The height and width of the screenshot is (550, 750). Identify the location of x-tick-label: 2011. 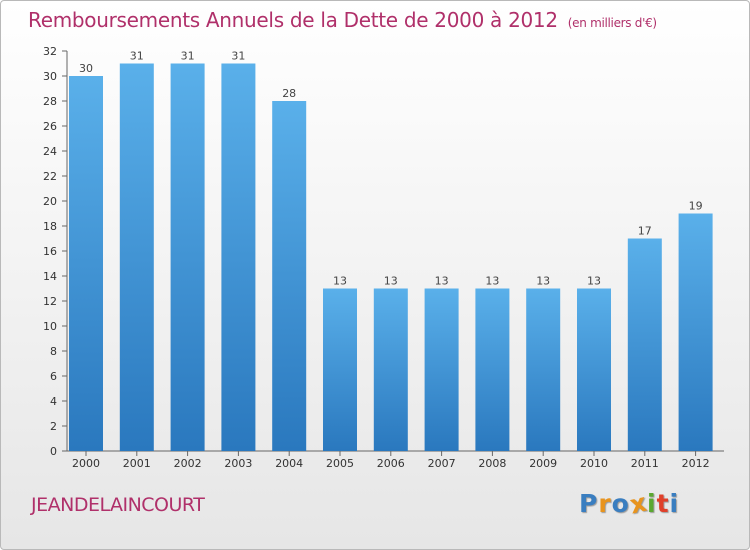
(645, 463).